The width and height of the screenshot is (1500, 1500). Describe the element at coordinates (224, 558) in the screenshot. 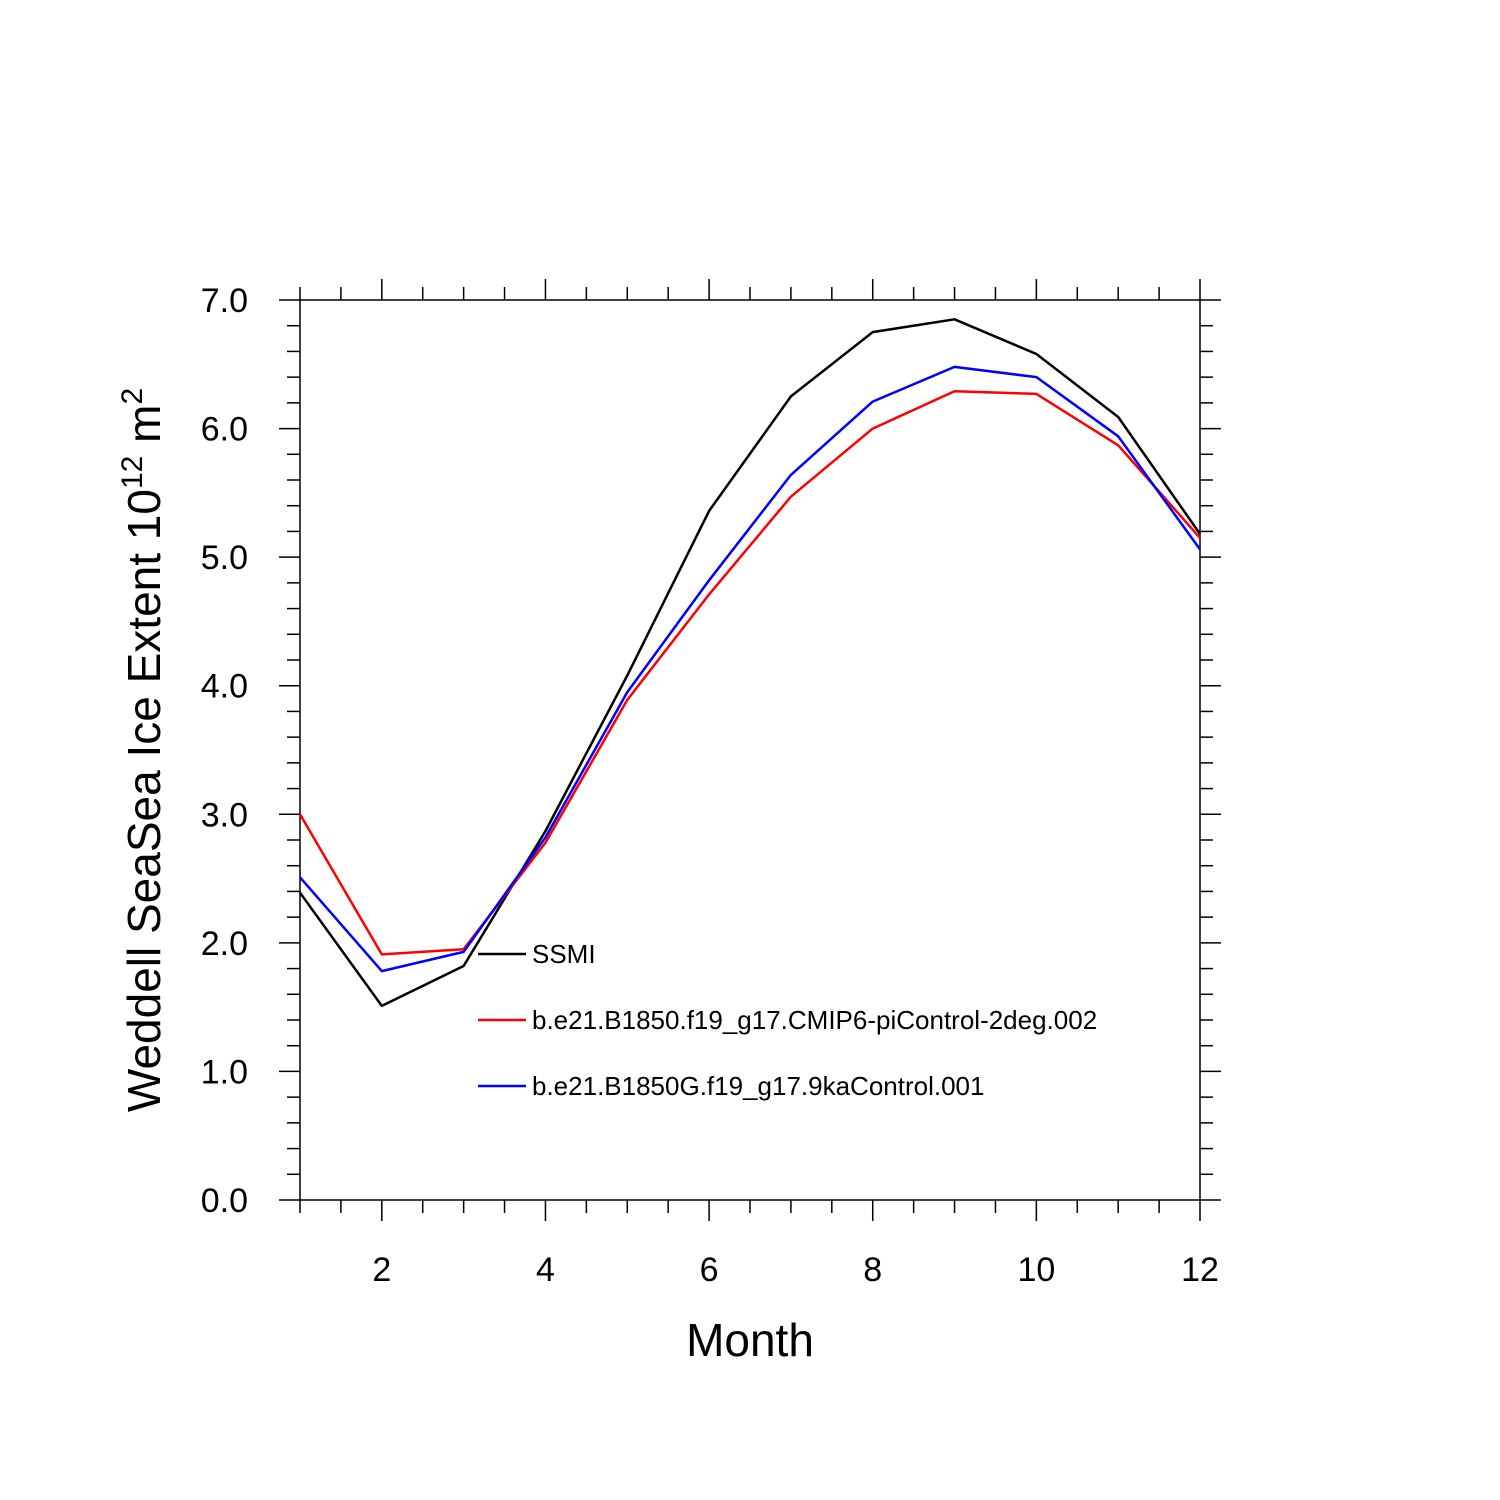

I see `y-tick-label: 5.0` at that location.